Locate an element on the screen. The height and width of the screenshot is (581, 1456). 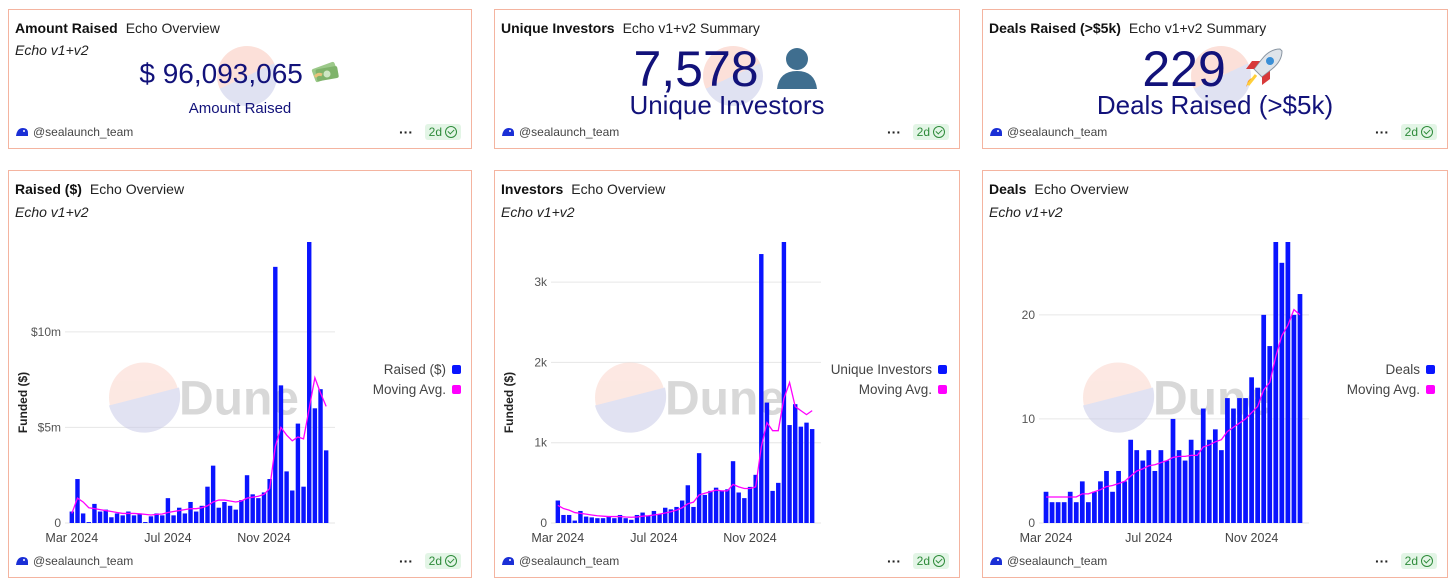
legend-item-bar: Deals is located at coordinates (1391, 369).